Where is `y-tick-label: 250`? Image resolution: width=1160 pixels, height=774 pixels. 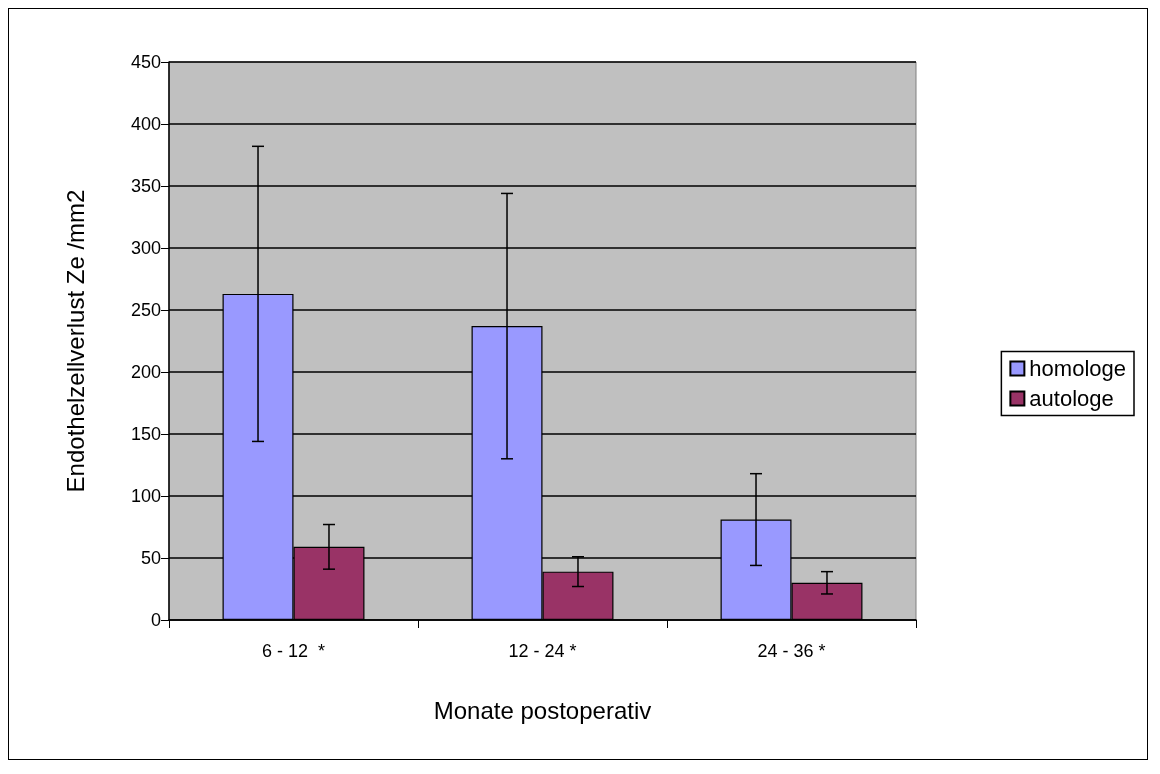
y-tick-label: 250 is located at coordinates (145, 310).